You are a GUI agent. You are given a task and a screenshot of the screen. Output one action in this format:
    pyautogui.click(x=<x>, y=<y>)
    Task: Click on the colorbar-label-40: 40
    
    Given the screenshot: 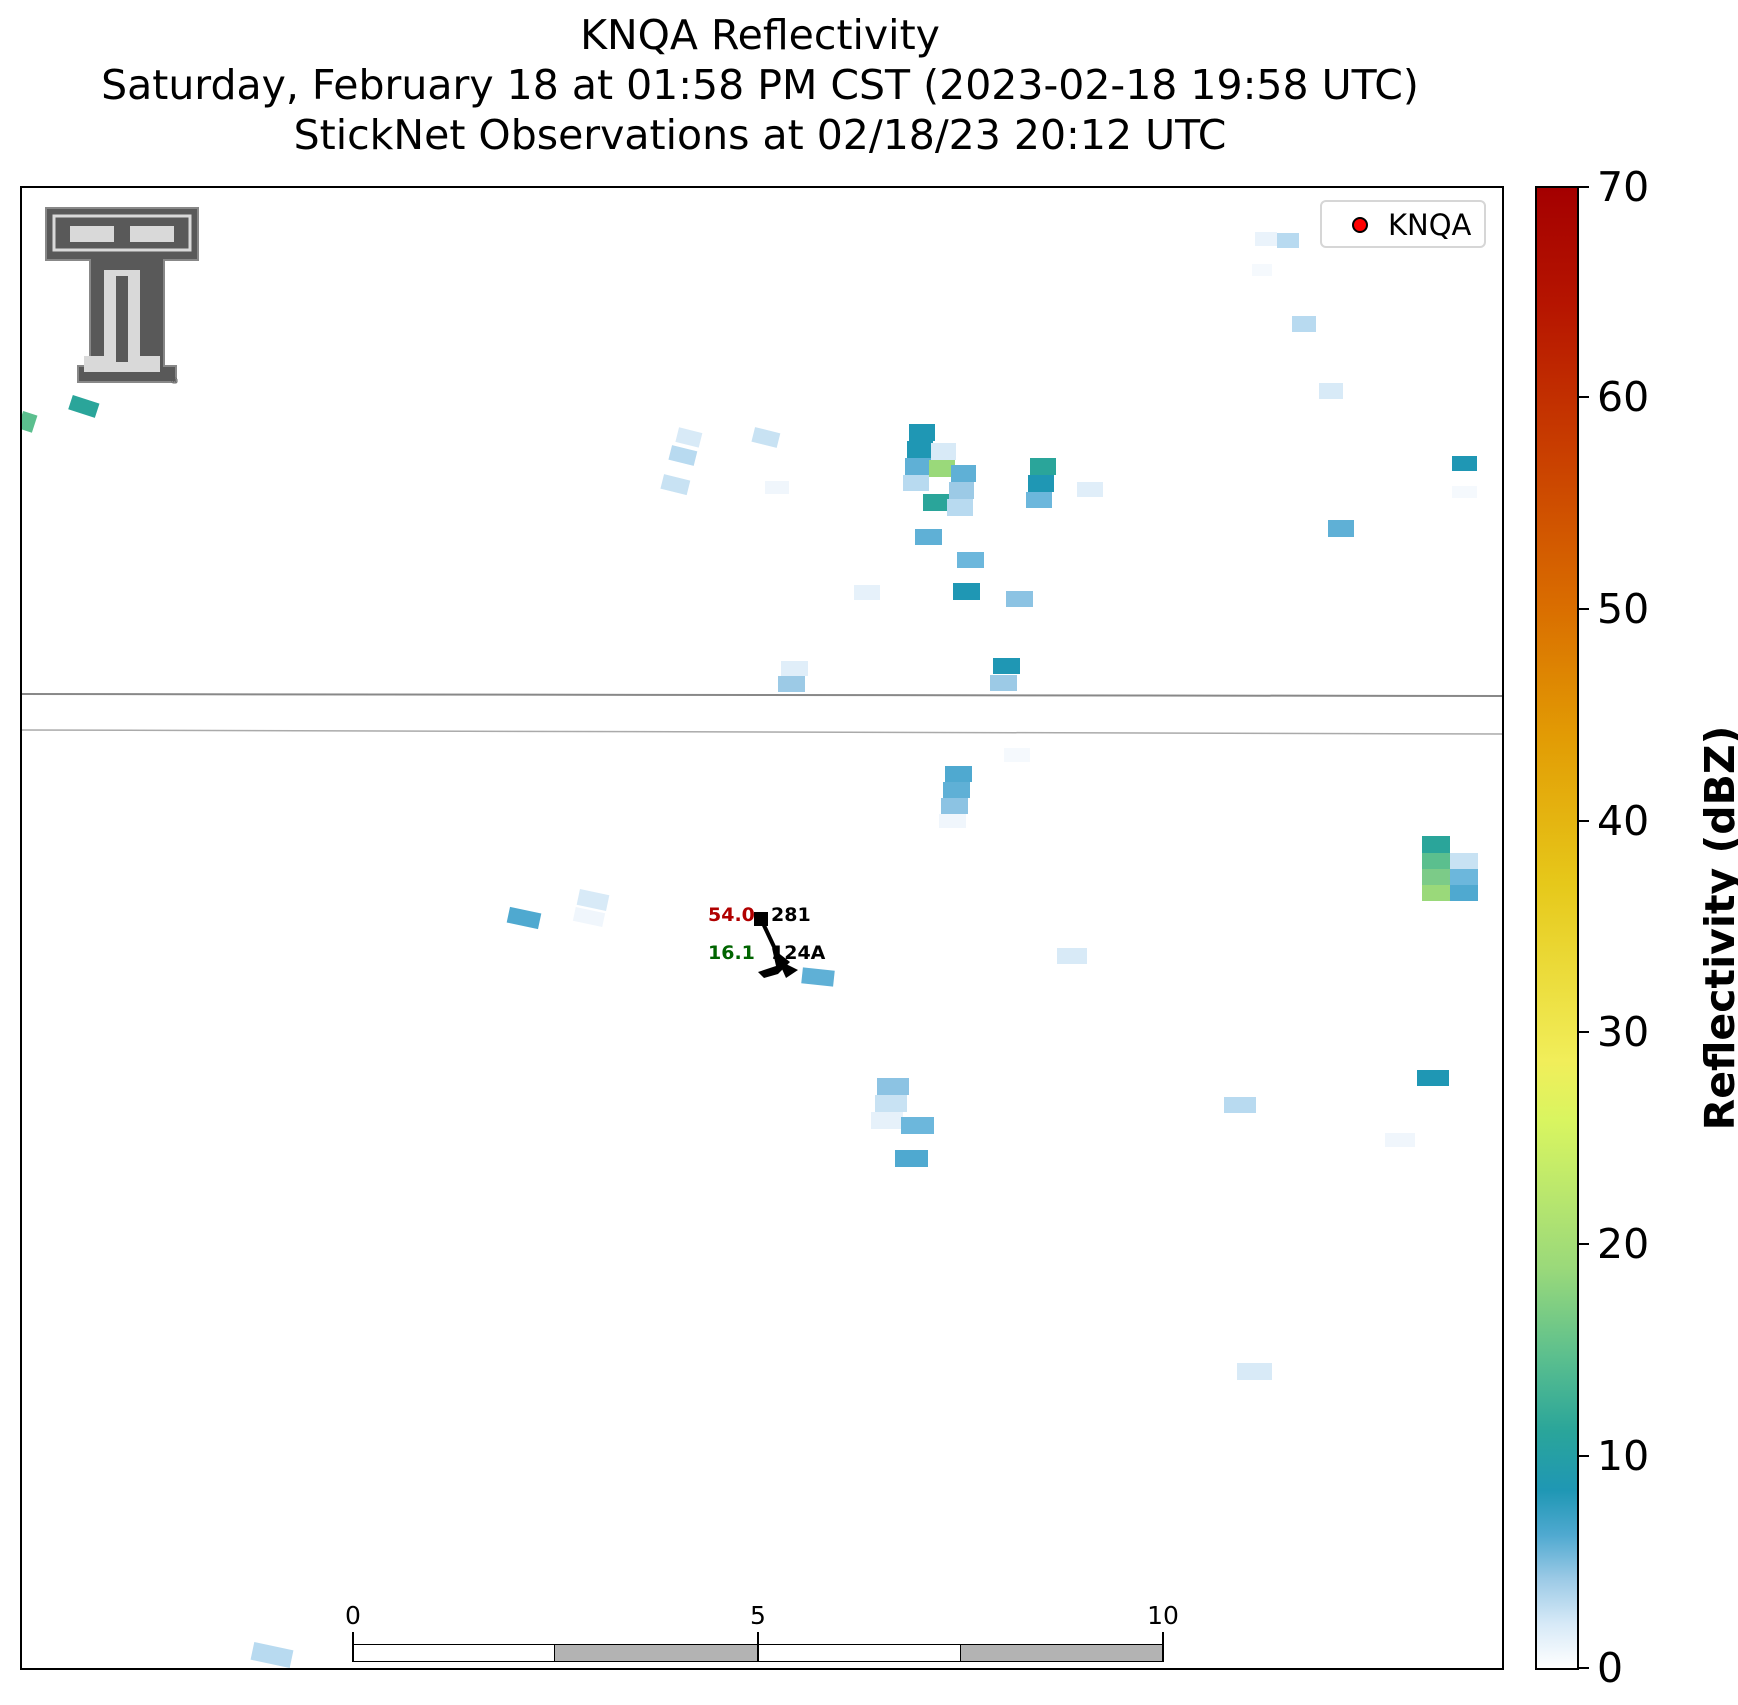 What is the action you would take?
    pyautogui.click(x=1623, y=821)
    